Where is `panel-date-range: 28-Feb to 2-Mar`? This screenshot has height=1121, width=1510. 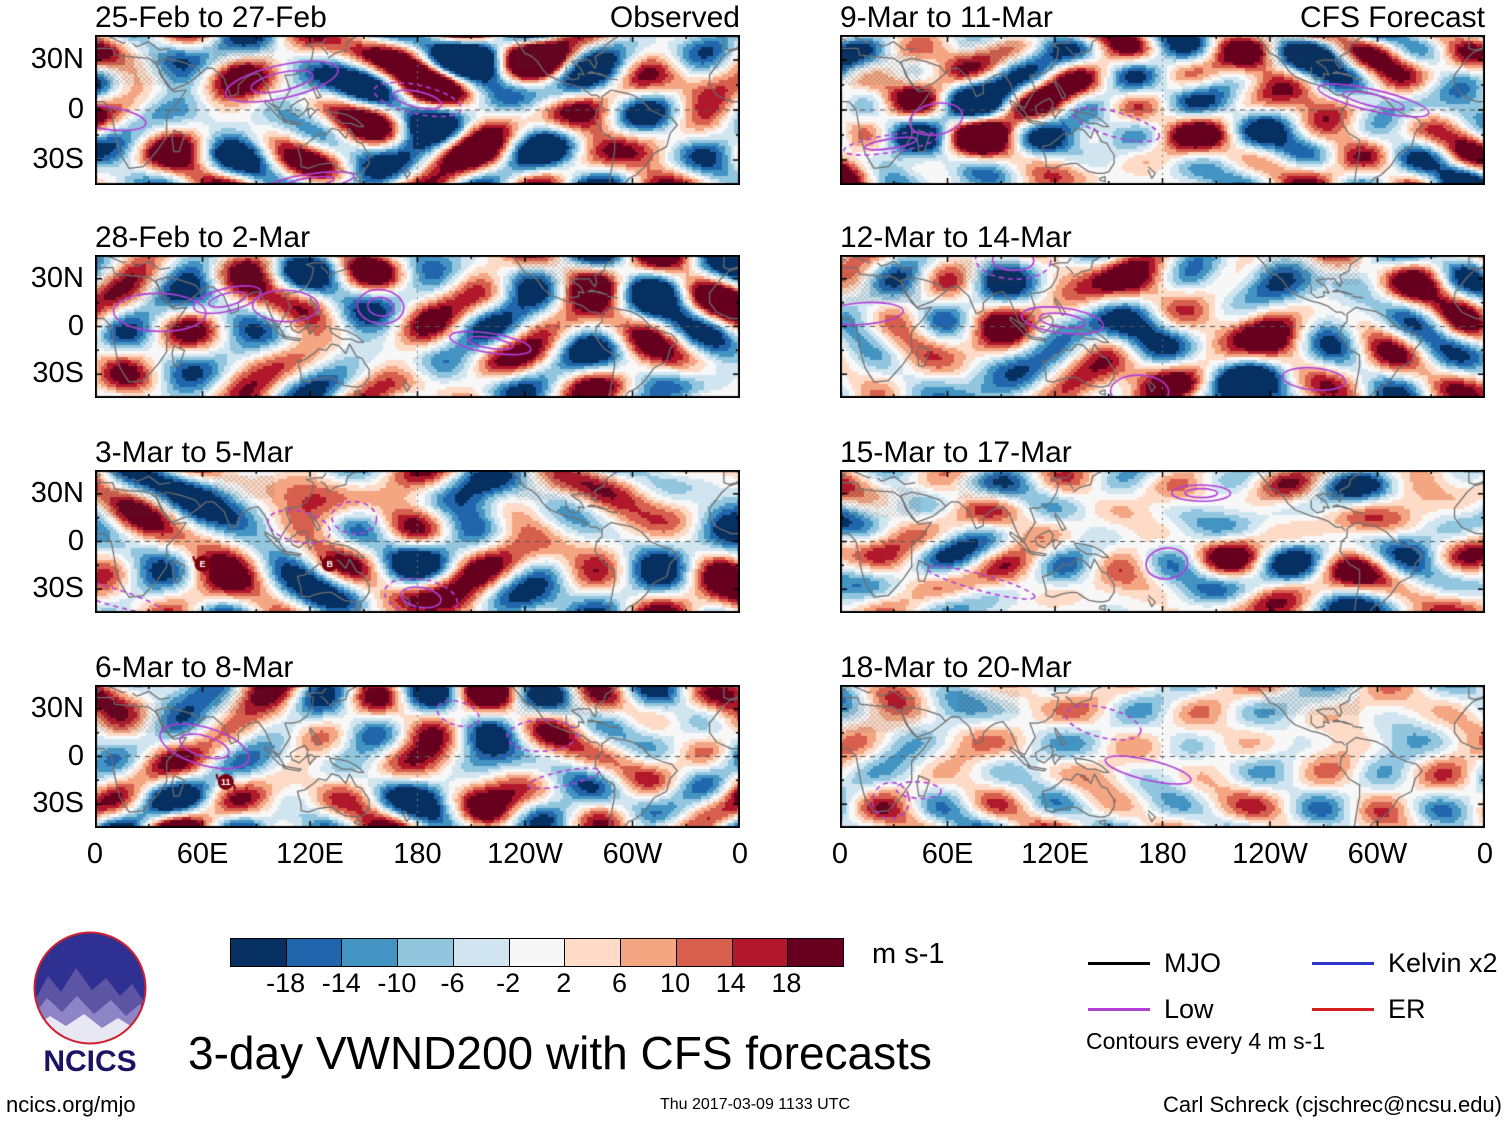
panel-date-range: 28-Feb to 2-Mar is located at coordinates (203, 237).